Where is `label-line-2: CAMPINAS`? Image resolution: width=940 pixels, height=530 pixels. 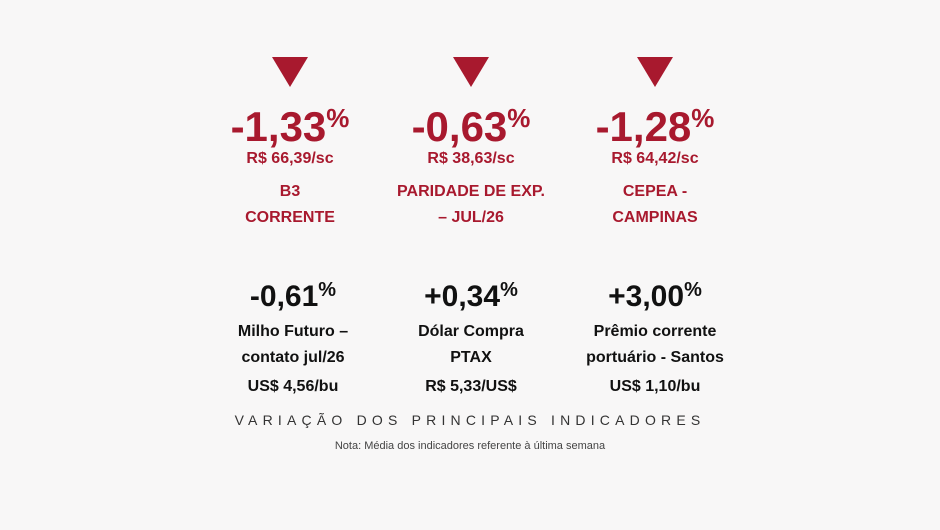
label-line-2: CAMPINAS is located at coordinates (655, 217).